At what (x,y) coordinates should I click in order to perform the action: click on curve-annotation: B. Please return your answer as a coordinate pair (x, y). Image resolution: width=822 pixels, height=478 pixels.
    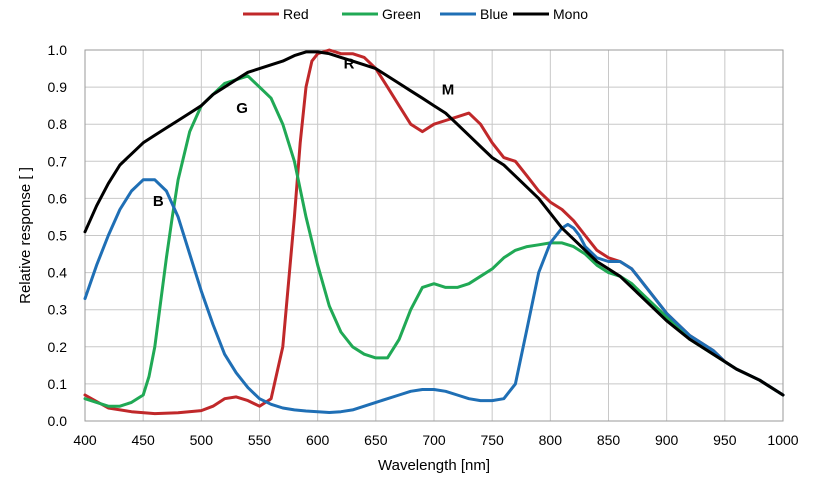
    Looking at the image, I should click on (158, 201).